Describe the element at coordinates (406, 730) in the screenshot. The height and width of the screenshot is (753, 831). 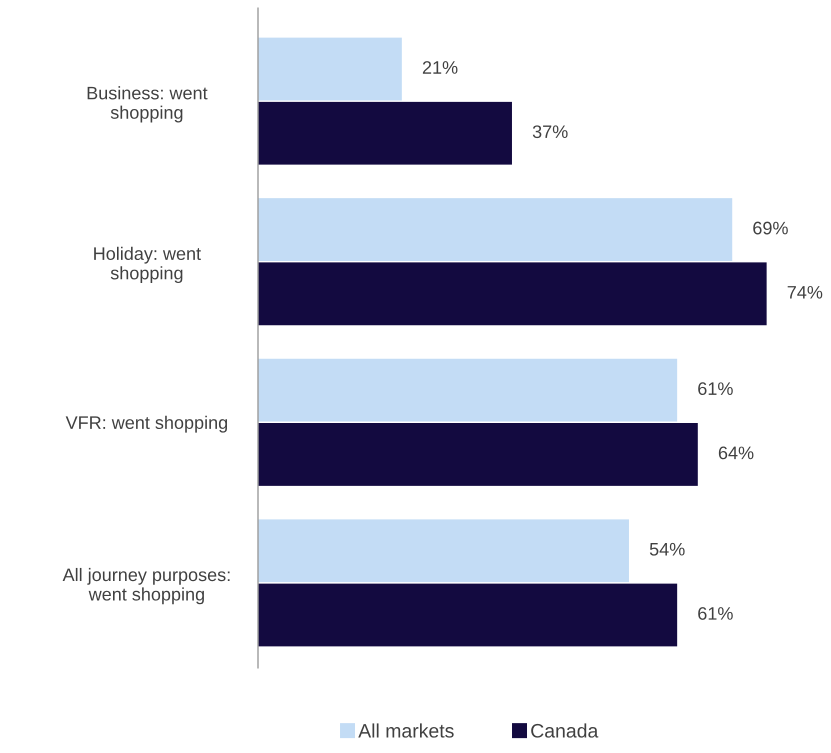
I see `legend-label: All markets` at that location.